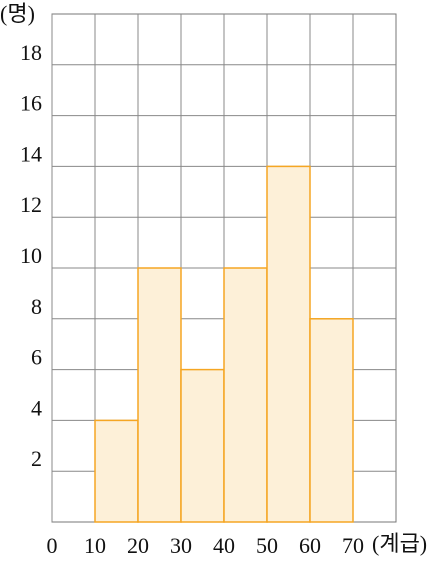  Describe the element at coordinates (95, 545) in the screenshot. I see `x-tick-label: 10` at that location.